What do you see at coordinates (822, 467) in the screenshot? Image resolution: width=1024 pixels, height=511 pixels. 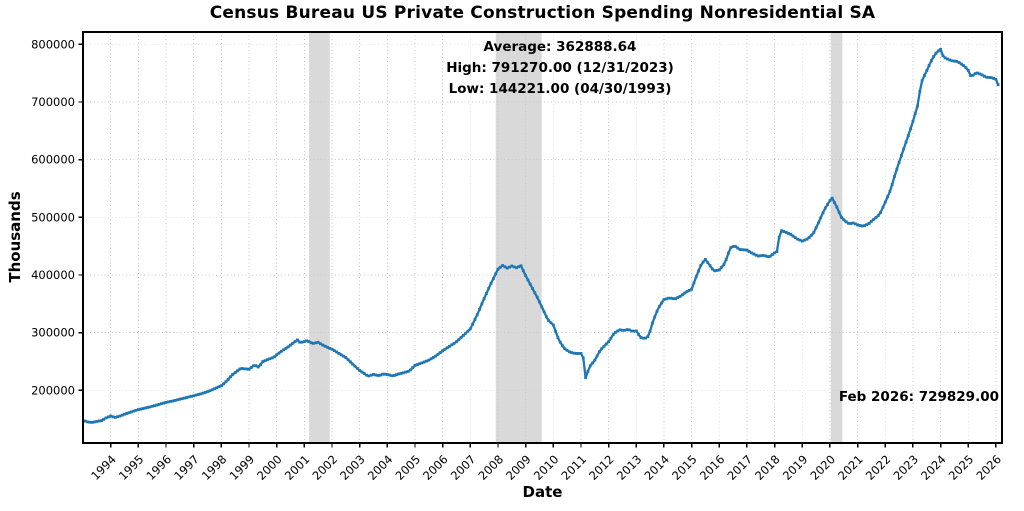 I see `x-tick-label: 2020` at bounding box center [822, 467].